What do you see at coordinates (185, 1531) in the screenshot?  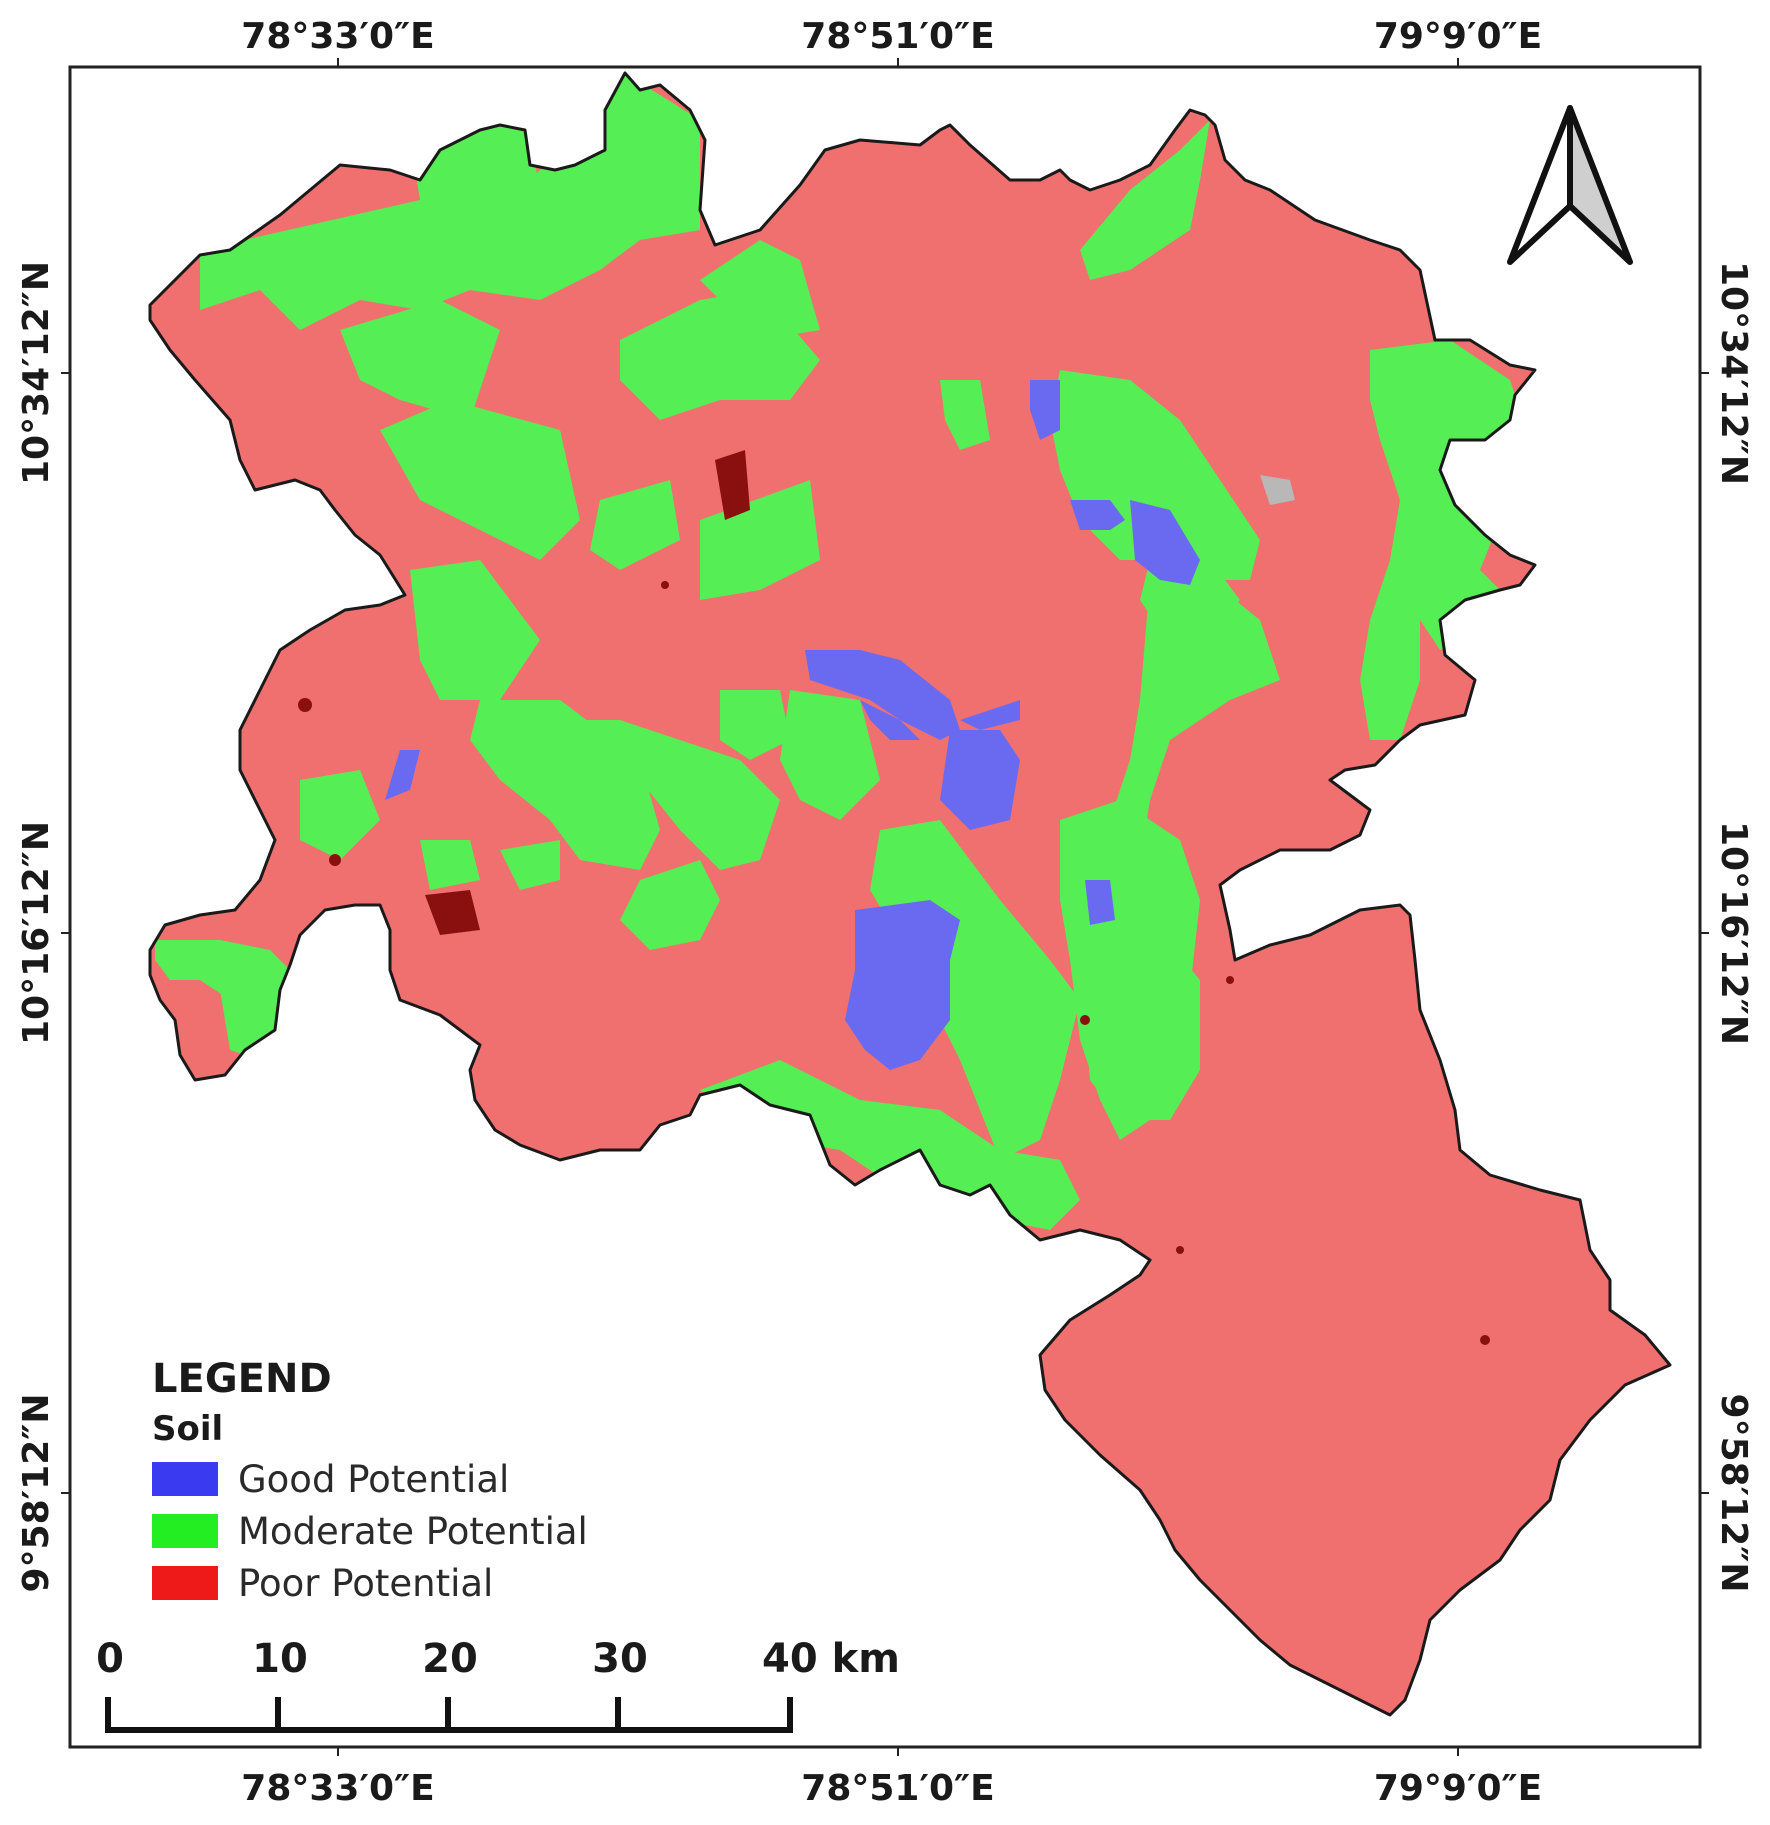 I see `legend-swatch-moderate` at bounding box center [185, 1531].